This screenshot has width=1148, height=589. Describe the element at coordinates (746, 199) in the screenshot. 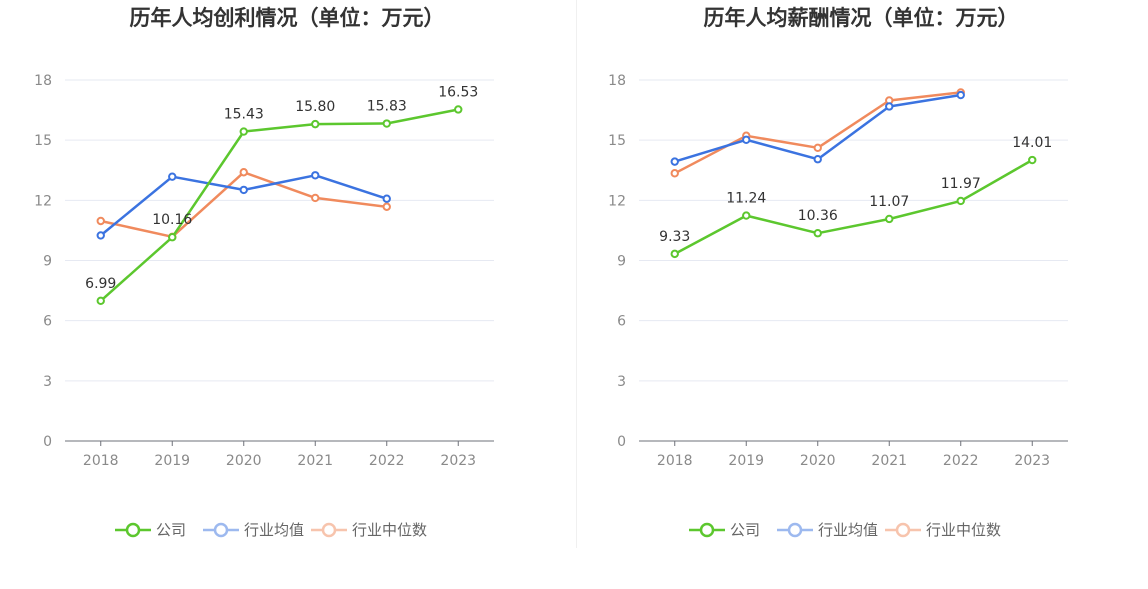

I see `data-label: 11.24` at that location.